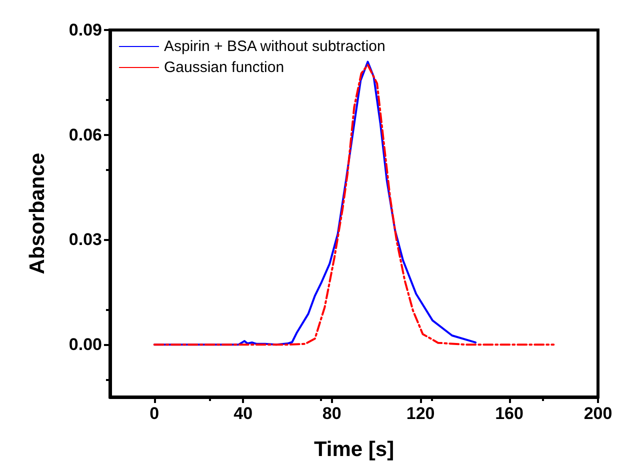 The height and width of the screenshot is (469, 629). What do you see at coordinates (598, 413) in the screenshot?
I see `x-tick-label: 200` at bounding box center [598, 413].